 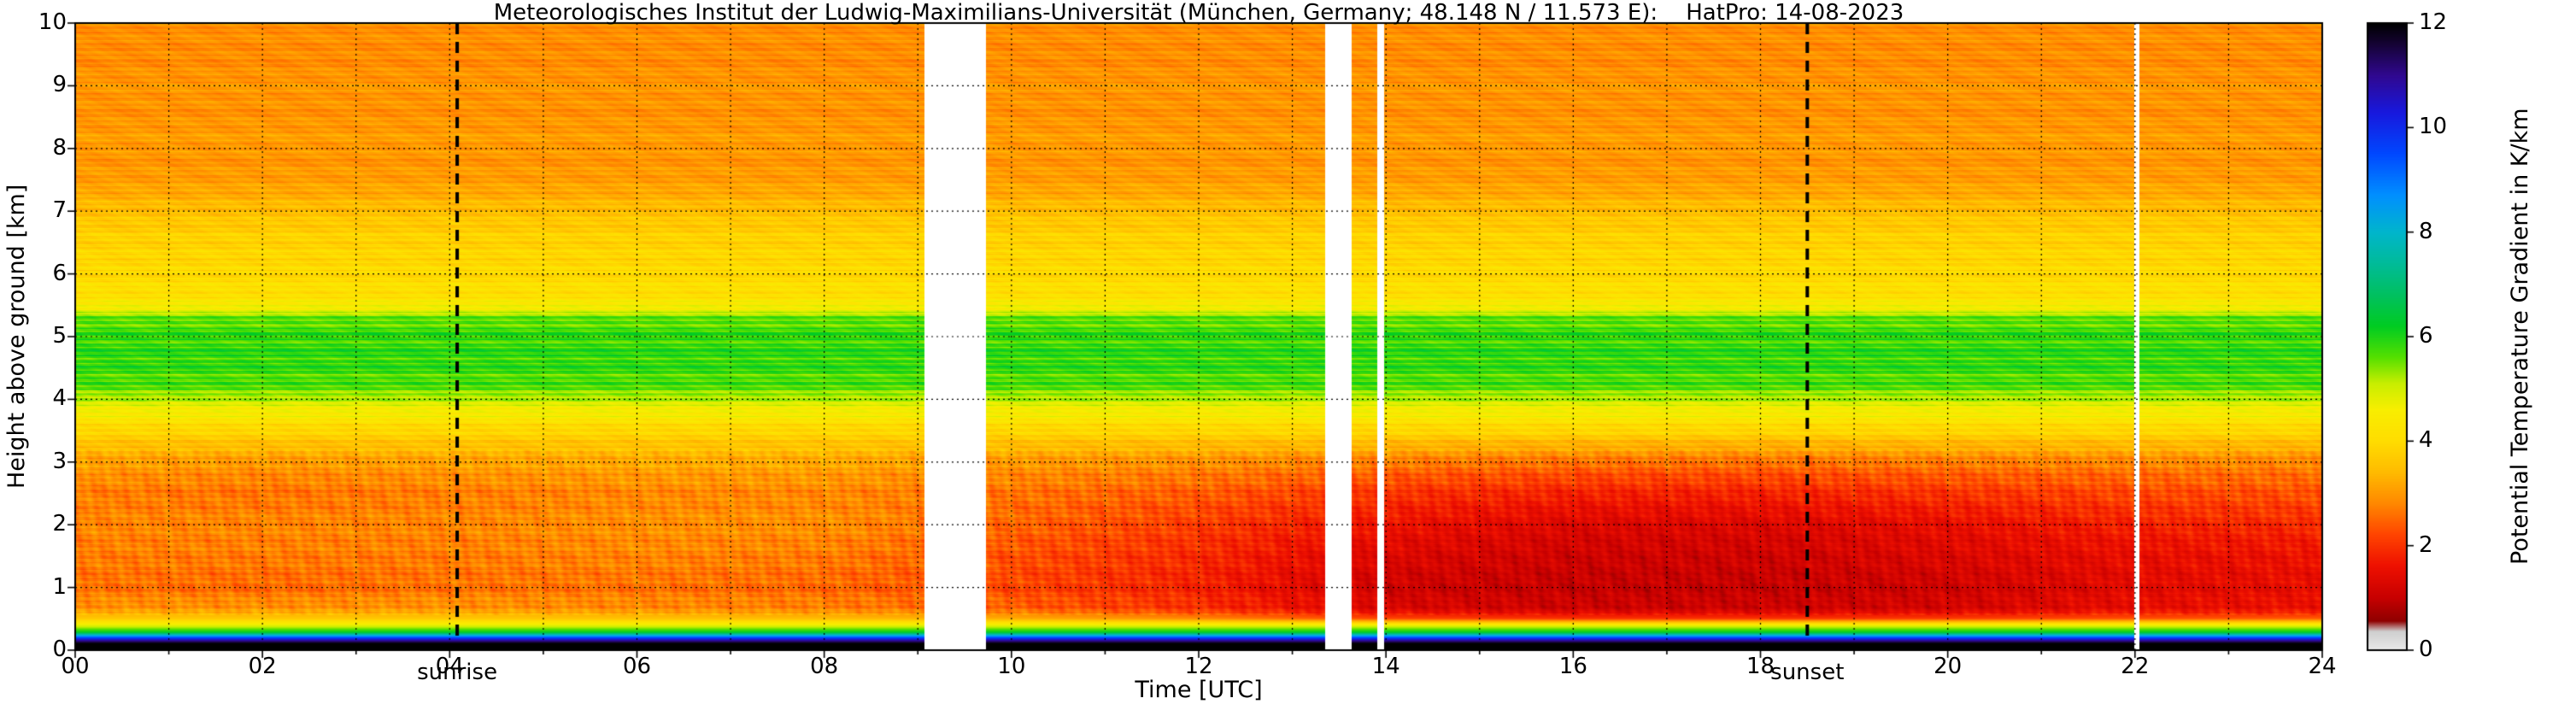 I want to click on x-tick-label: 24, so click(x=2322, y=666).